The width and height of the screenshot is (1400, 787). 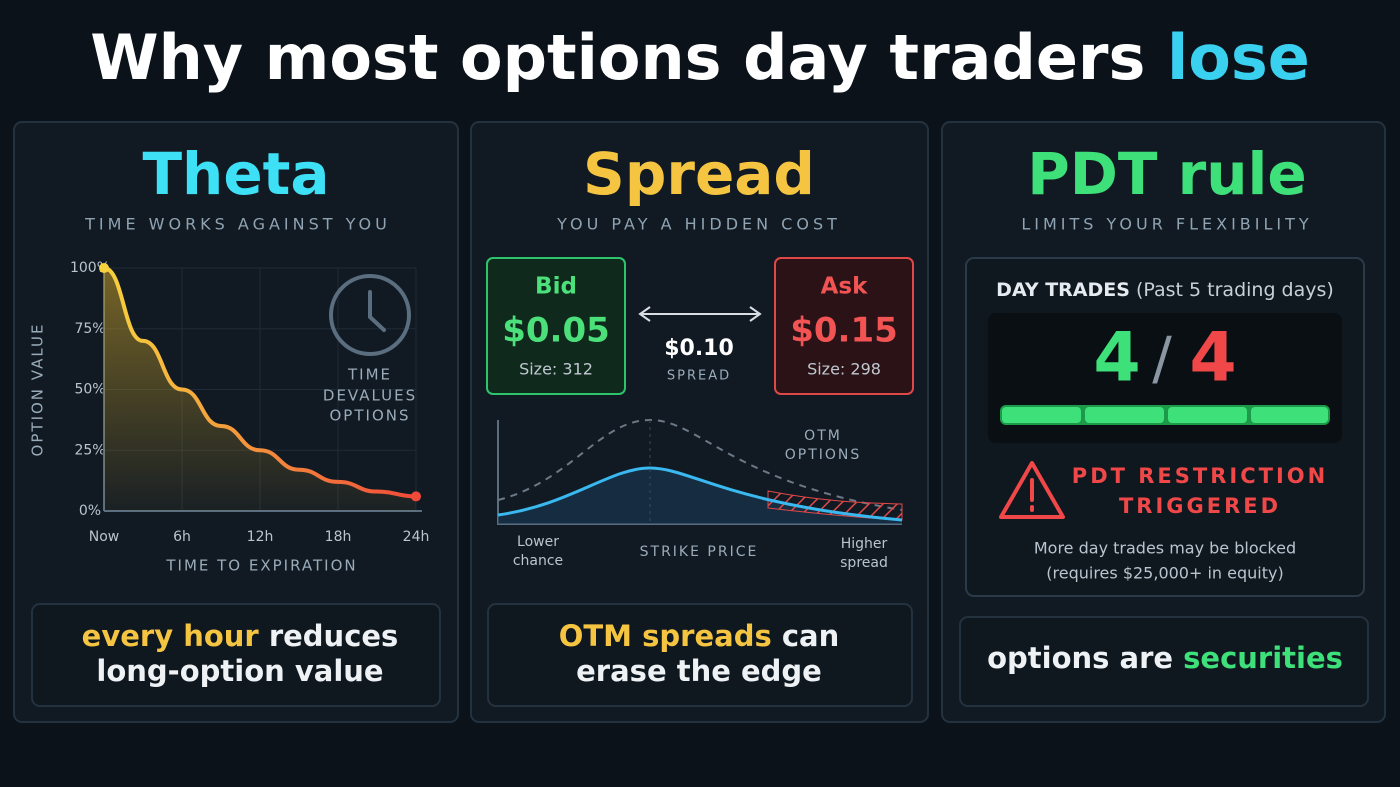 I want to click on x-tick-label: 24h, so click(x=416, y=537).